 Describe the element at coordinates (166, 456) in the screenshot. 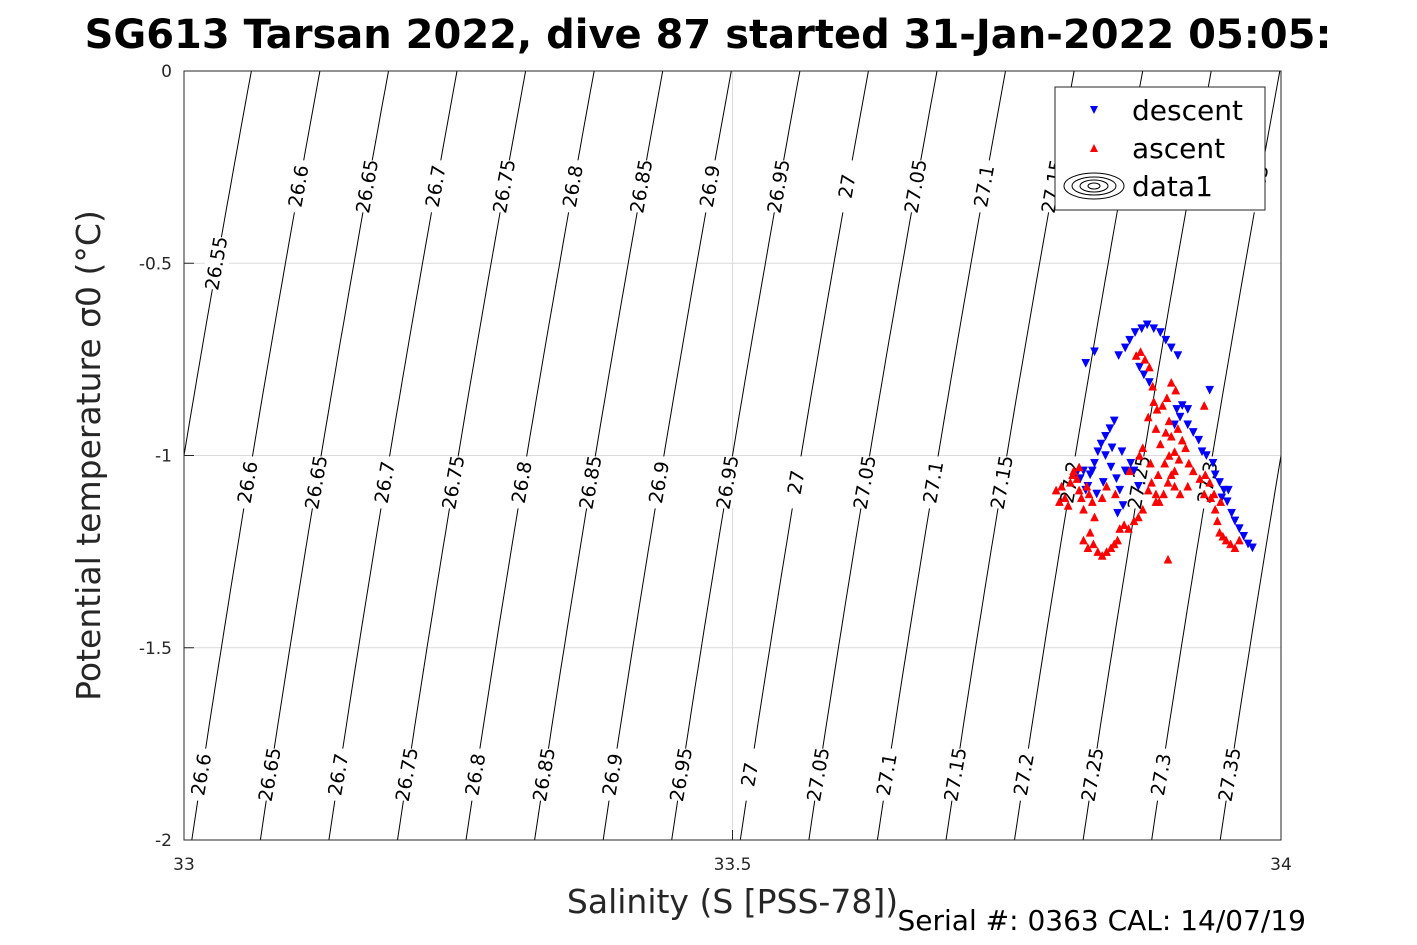

I see `y-axis-ticks: 0 -0.5 -1 -1.5 -2` at that location.